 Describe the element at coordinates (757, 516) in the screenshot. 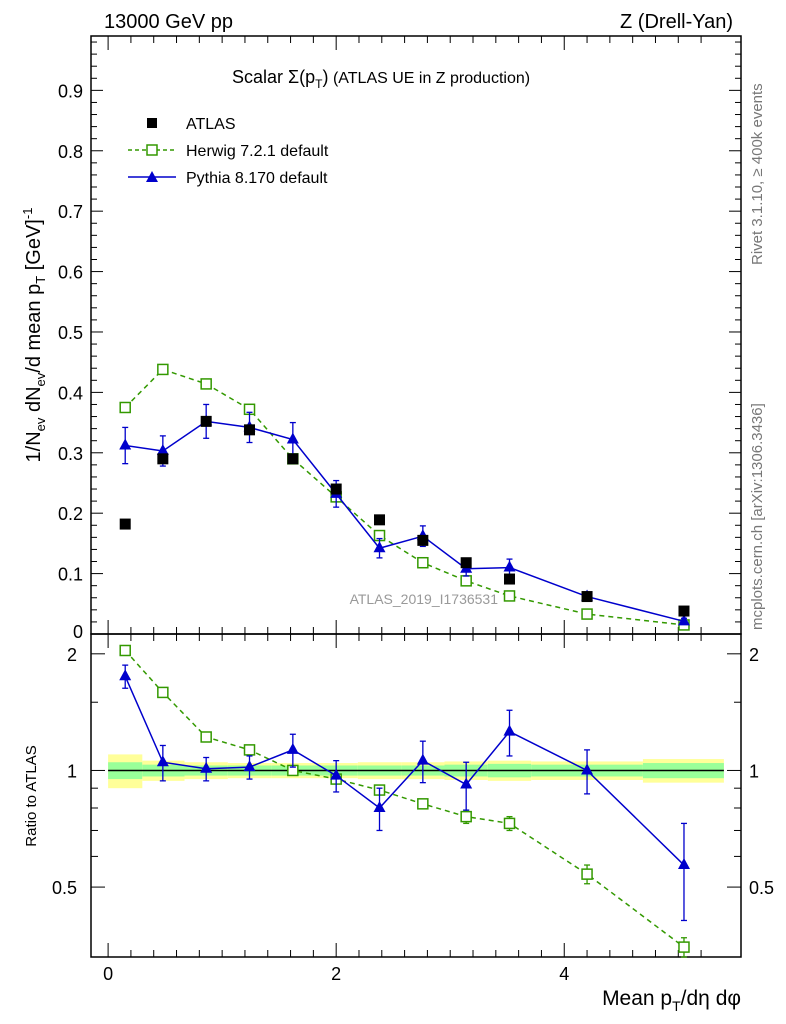

I see `mcplots-reference-label: mcplots.cern.ch [arXiv:1306.3436]` at that location.